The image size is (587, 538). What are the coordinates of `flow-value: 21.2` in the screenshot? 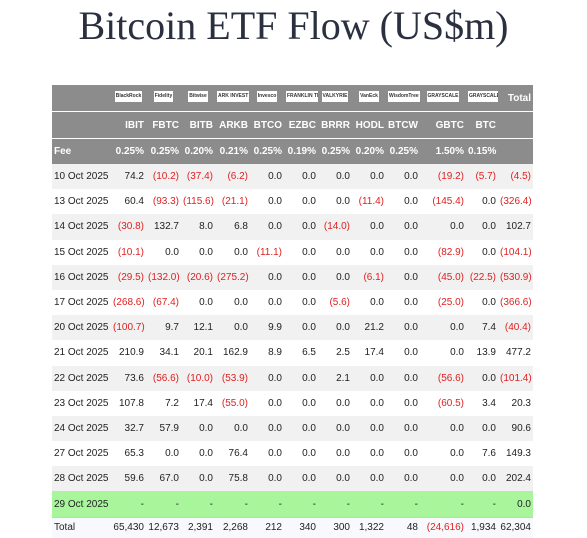 It's located at (369, 328).